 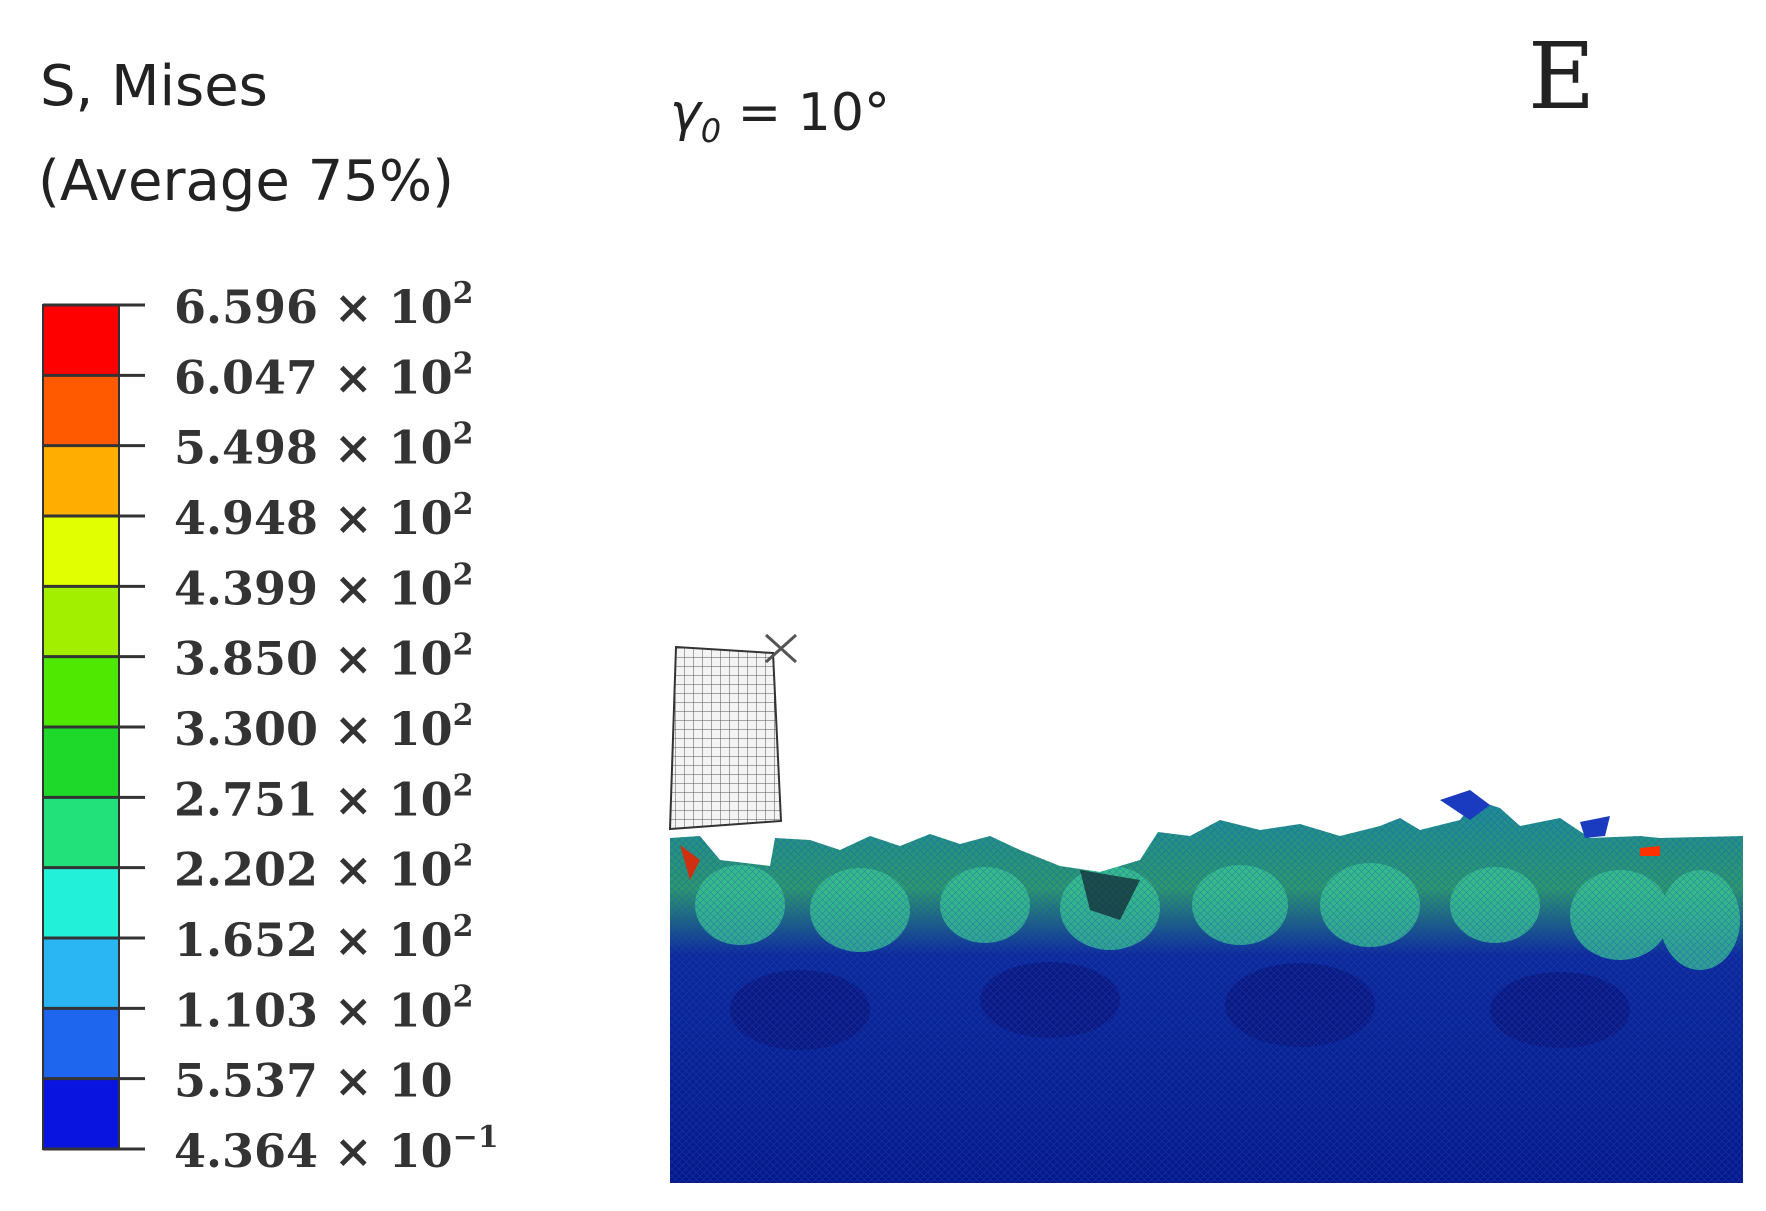 I want to click on legend-label: 5.498 × 102, so click(x=324, y=446).